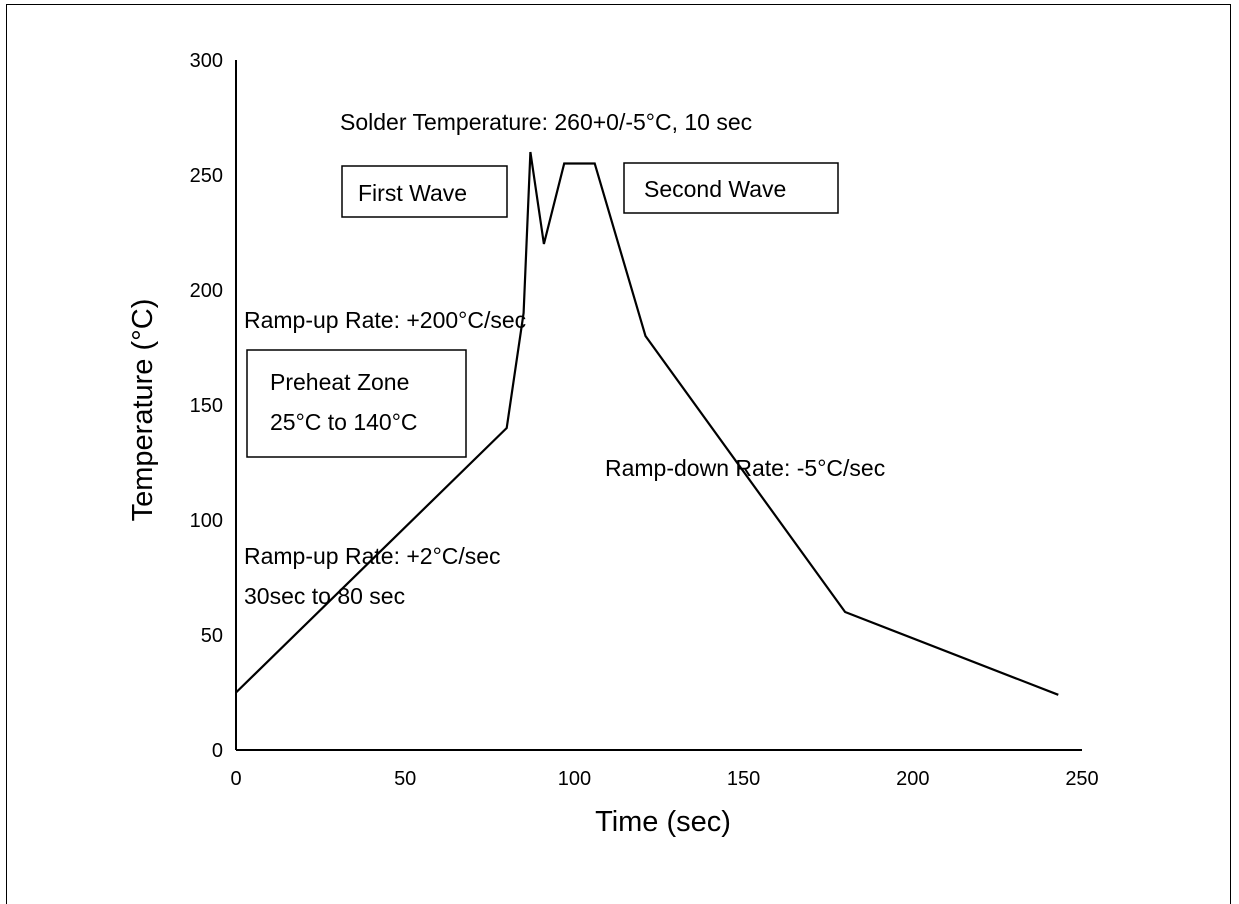 Image resolution: width=1239 pixels, height=904 pixels. I want to click on preheat-zone-range: 25°C to 140°C, so click(344, 422).